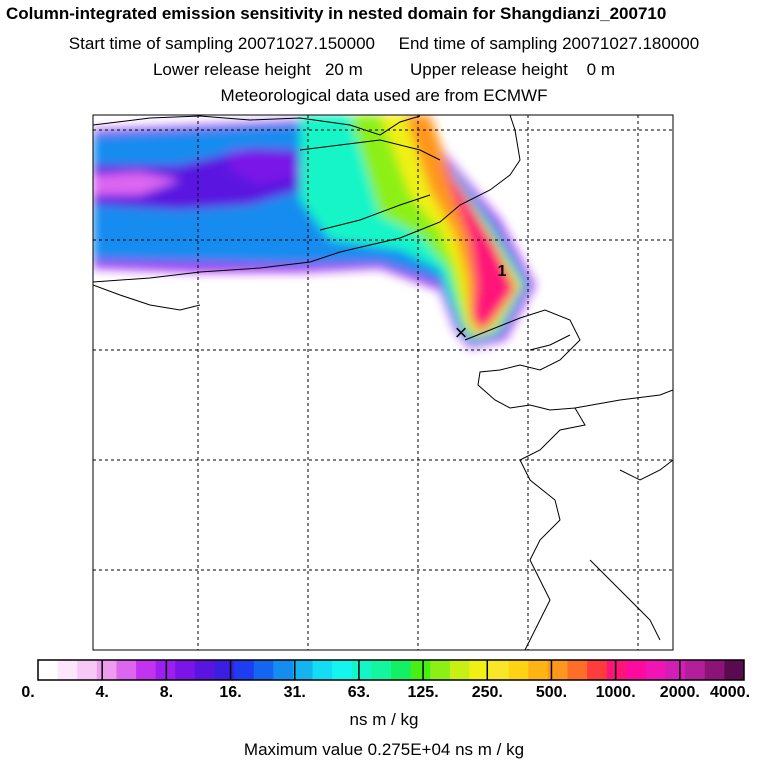 This screenshot has width=768, height=768. Describe the element at coordinates (461, 332) in the screenshot. I see `release-point-marker: ×` at that location.